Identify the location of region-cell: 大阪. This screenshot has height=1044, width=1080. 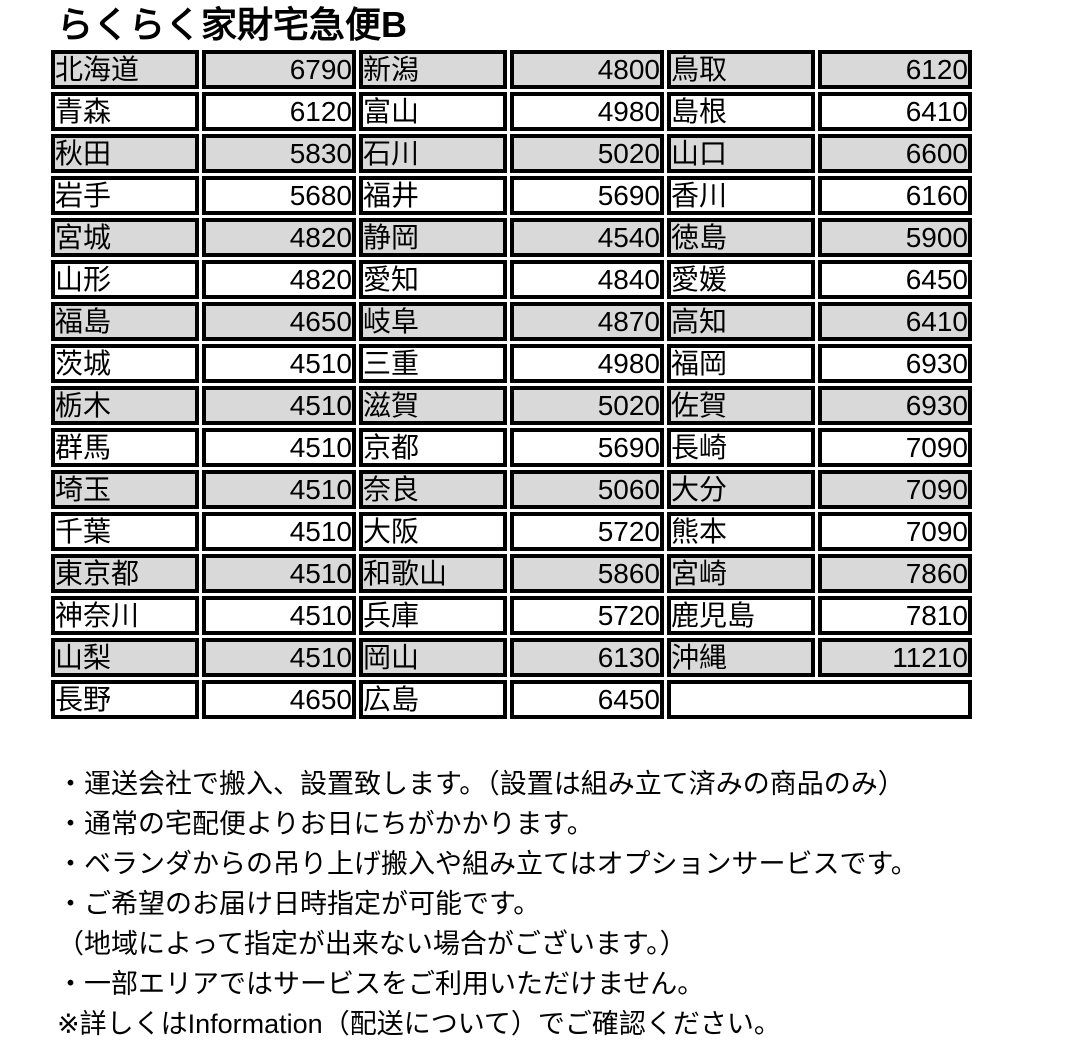
(433, 531).